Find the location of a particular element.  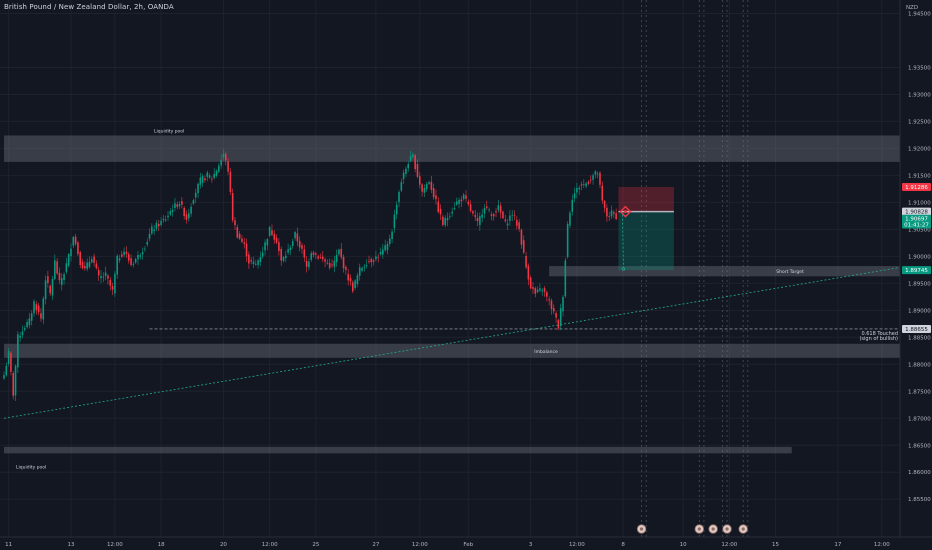

calendar-event-icon is located at coordinates (641, 529).